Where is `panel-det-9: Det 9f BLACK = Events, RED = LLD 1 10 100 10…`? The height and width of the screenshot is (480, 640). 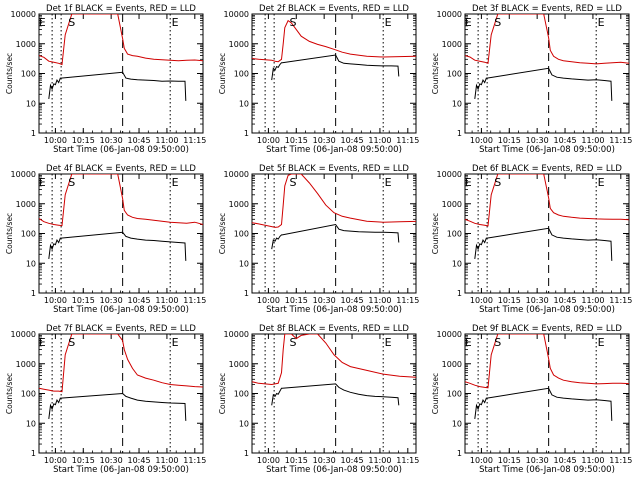 panel-det-9: Det 9f BLACK = Events, RED = LLD 1 10 100 10… is located at coordinates (531, 399).